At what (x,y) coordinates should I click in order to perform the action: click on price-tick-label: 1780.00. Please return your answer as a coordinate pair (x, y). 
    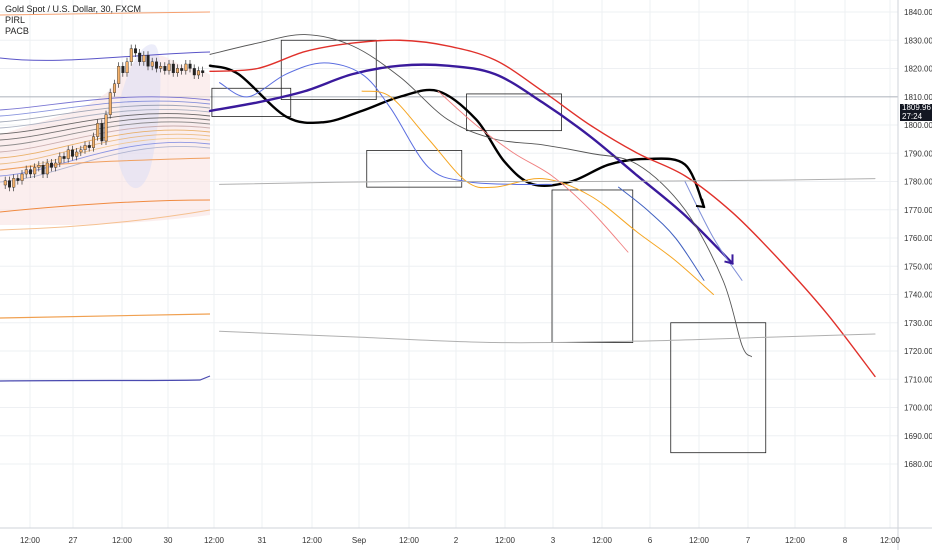
    Looking at the image, I should click on (918, 182).